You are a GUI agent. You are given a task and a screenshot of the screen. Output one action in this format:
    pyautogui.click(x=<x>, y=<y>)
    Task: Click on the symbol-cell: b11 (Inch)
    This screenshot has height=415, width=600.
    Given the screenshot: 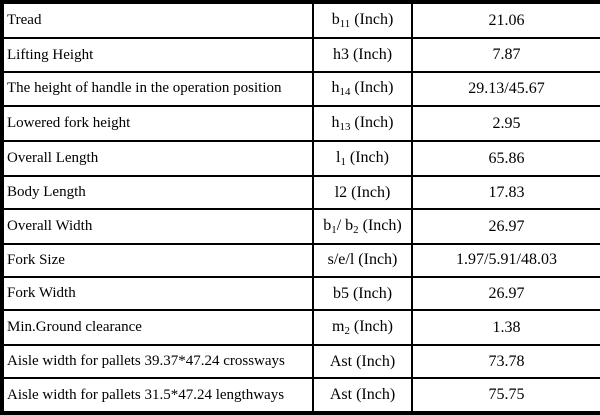 What is the action you would take?
    pyautogui.click(x=362, y=20)
    